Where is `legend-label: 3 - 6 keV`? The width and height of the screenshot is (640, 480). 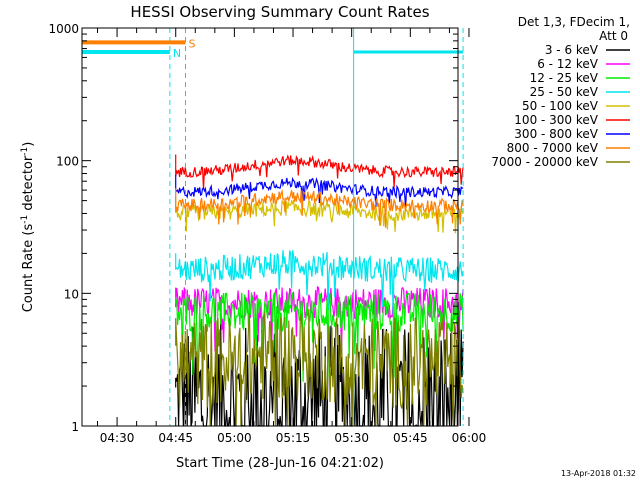
legend-label: 3 - 6 keV is located at coordinates (572, 50).